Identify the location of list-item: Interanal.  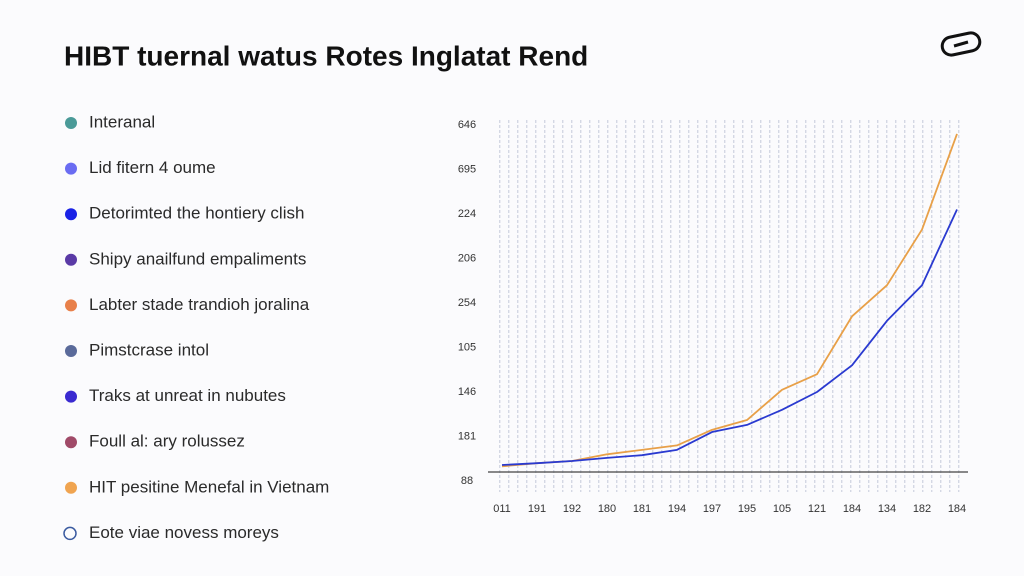
(122, 121).